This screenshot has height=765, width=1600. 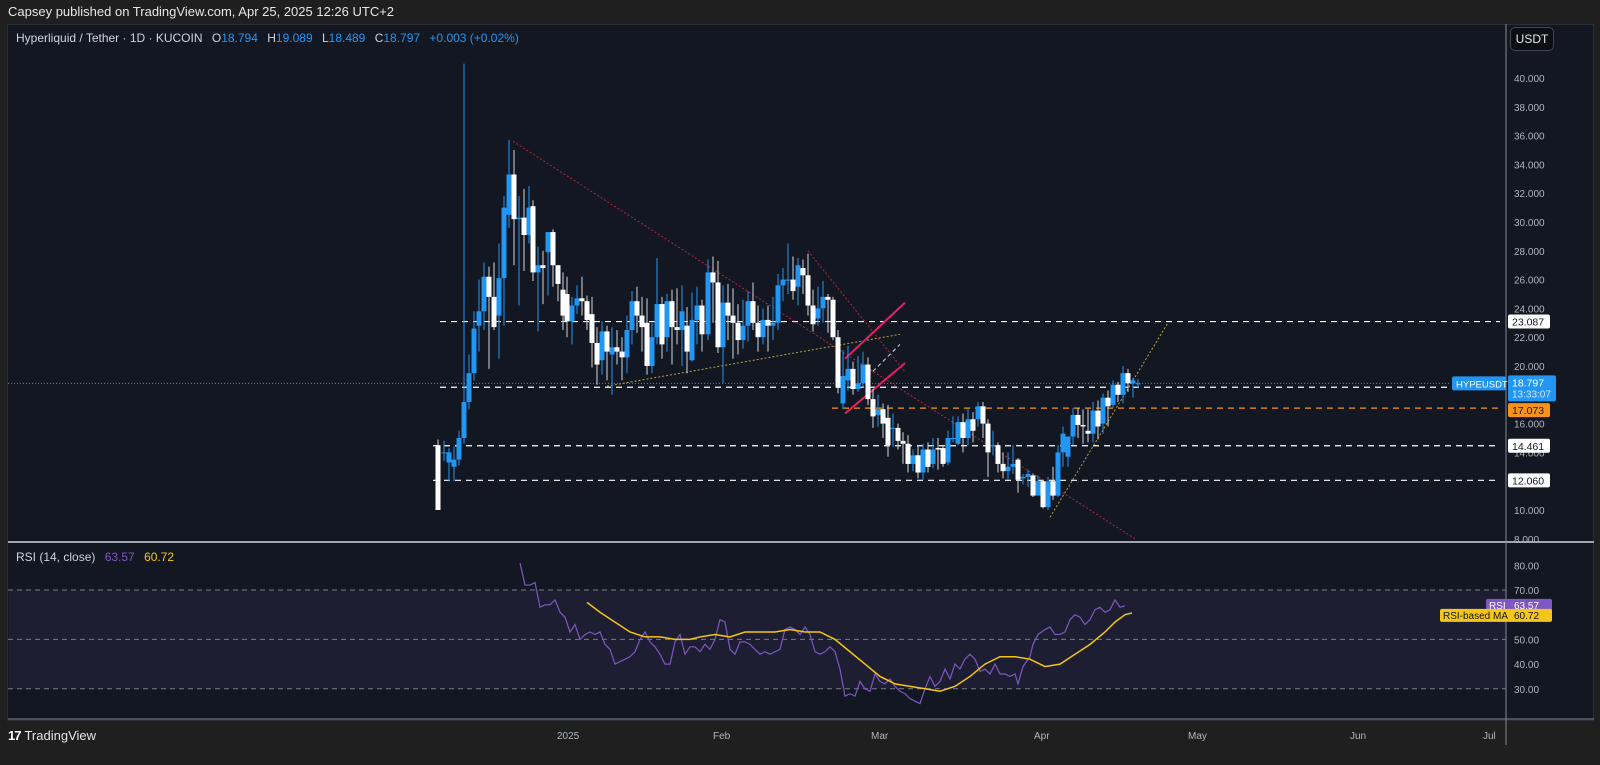 What do you see at coordinates (1526, 606) in the screenshot?
I see `rsi-tag-value: 63.57` at bounding box center [1526, 606].